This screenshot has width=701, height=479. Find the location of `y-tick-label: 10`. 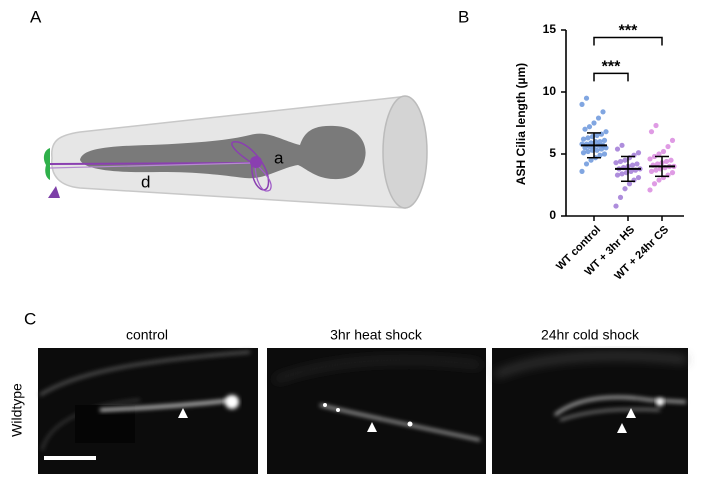

y-tick-label: 10 is located at coordinates (550, 91).